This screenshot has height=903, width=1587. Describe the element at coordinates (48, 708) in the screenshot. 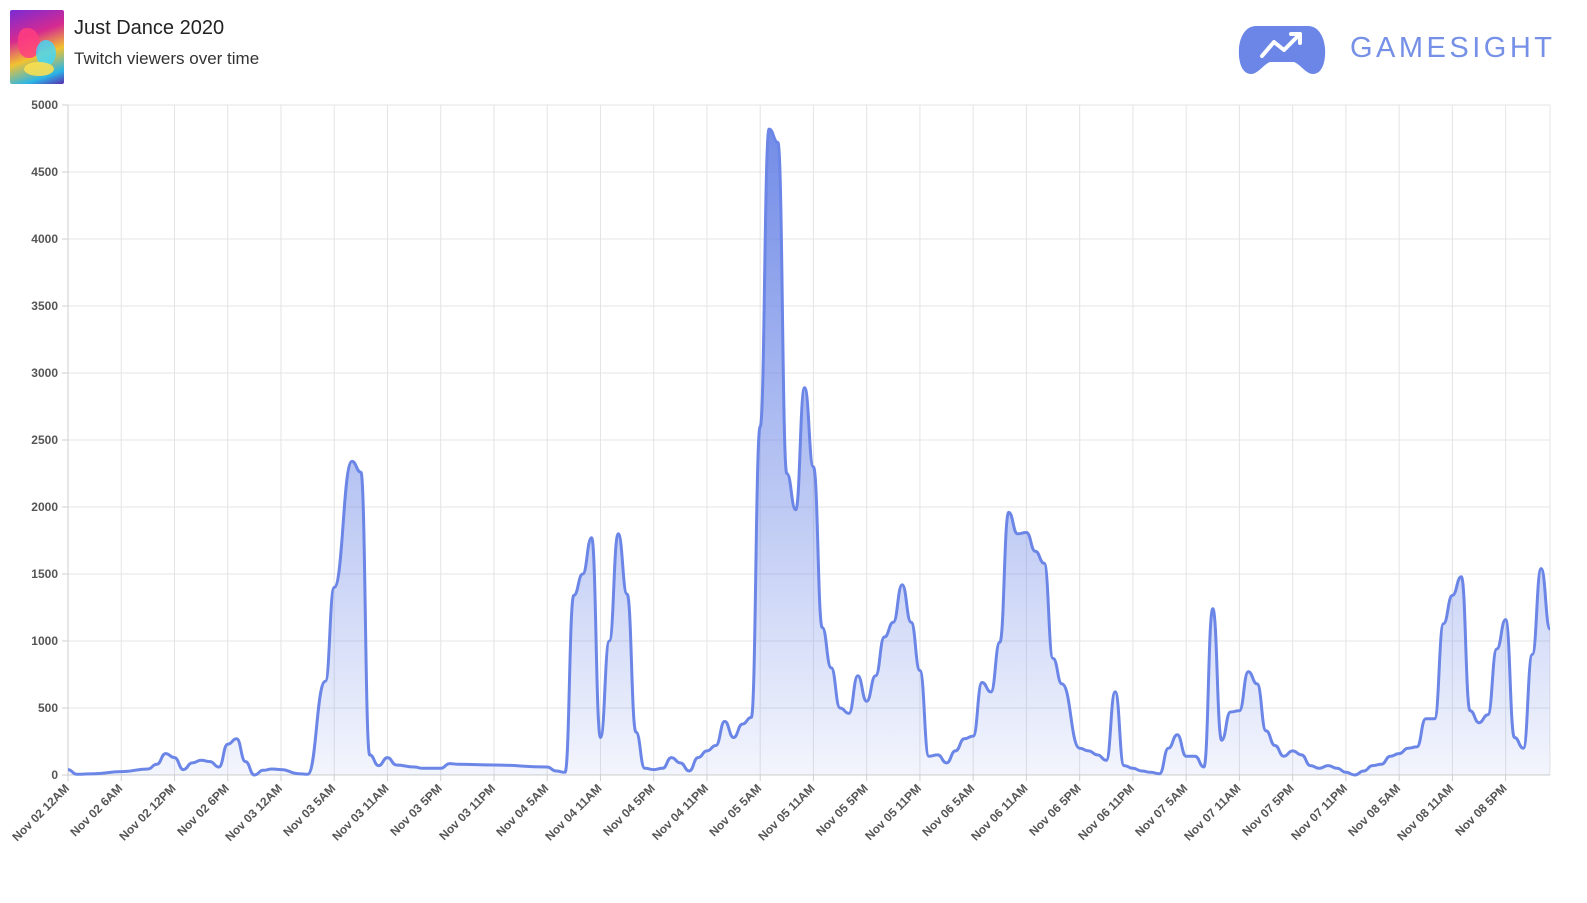

I see `y-tick-label: 500` at that location.